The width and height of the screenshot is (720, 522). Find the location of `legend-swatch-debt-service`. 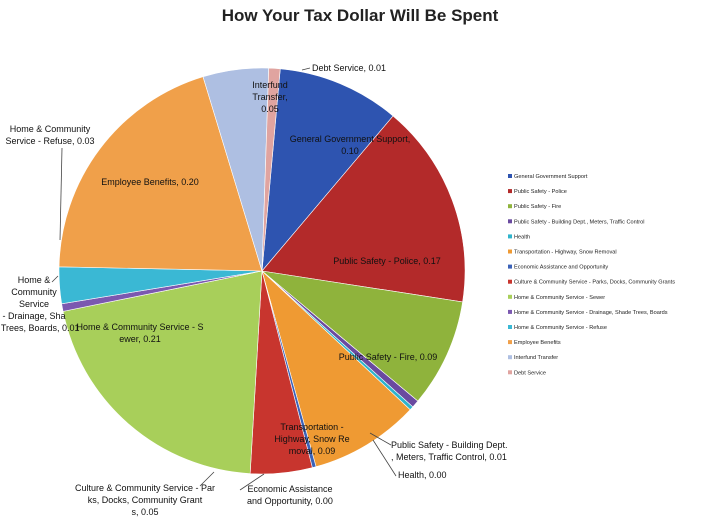

legend-swatch-debt-service is located at coordinates (510, 372).